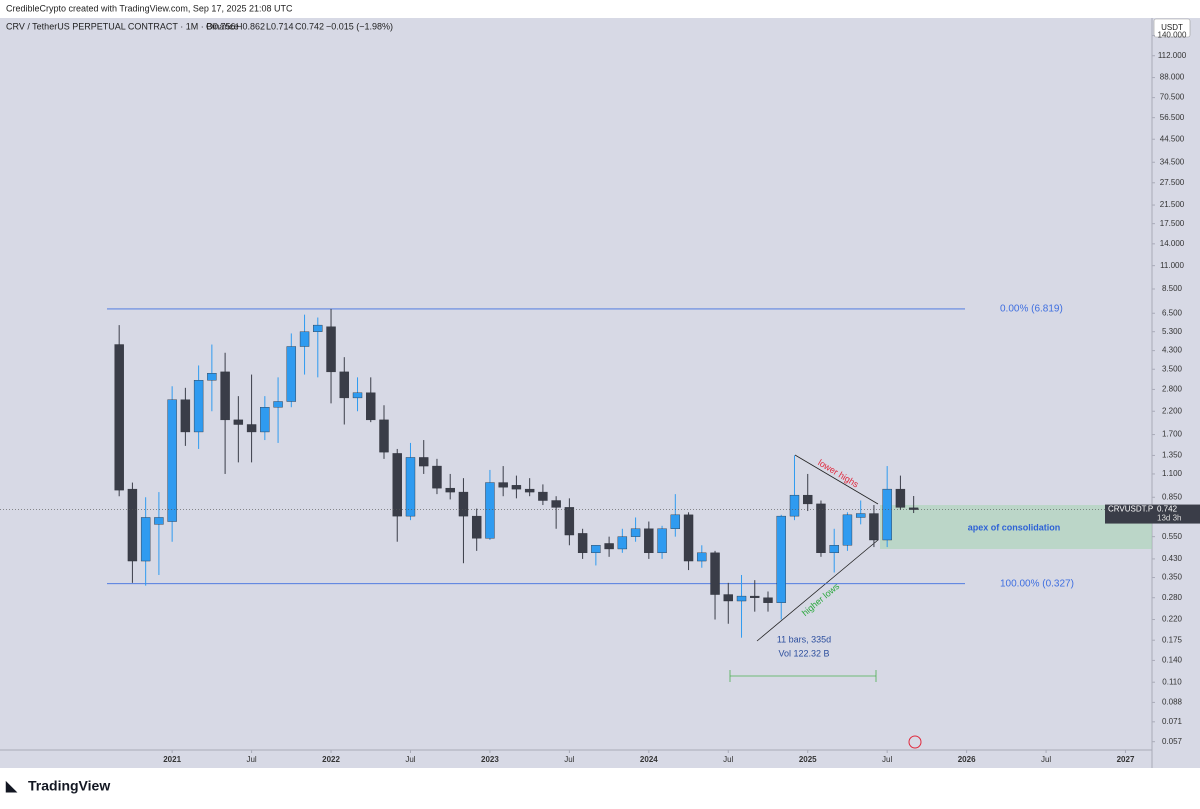  Describe the element at coordinates (250, 26) in the screenshot. I see `legend-high: H0.862` at that location.